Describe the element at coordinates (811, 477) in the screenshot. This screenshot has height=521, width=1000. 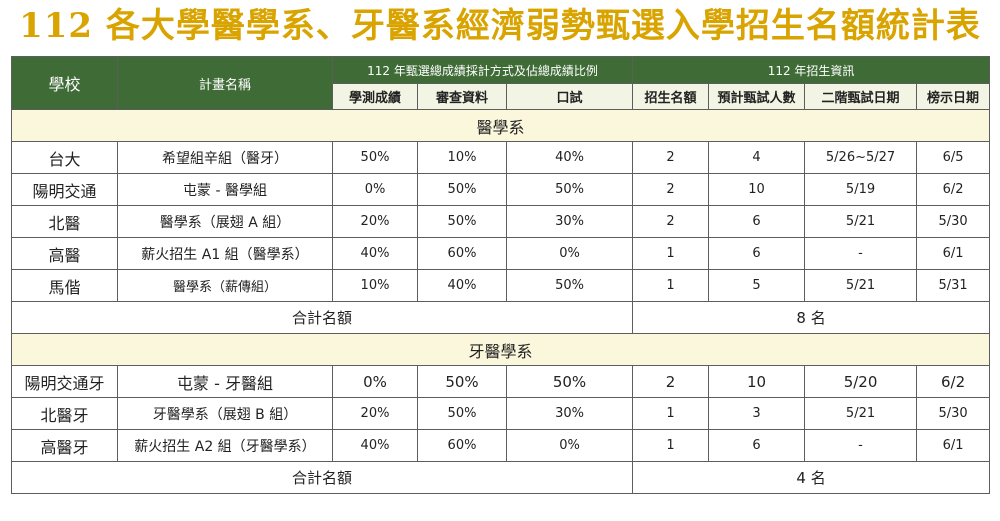
I see `total-value: 4 名` at that location.